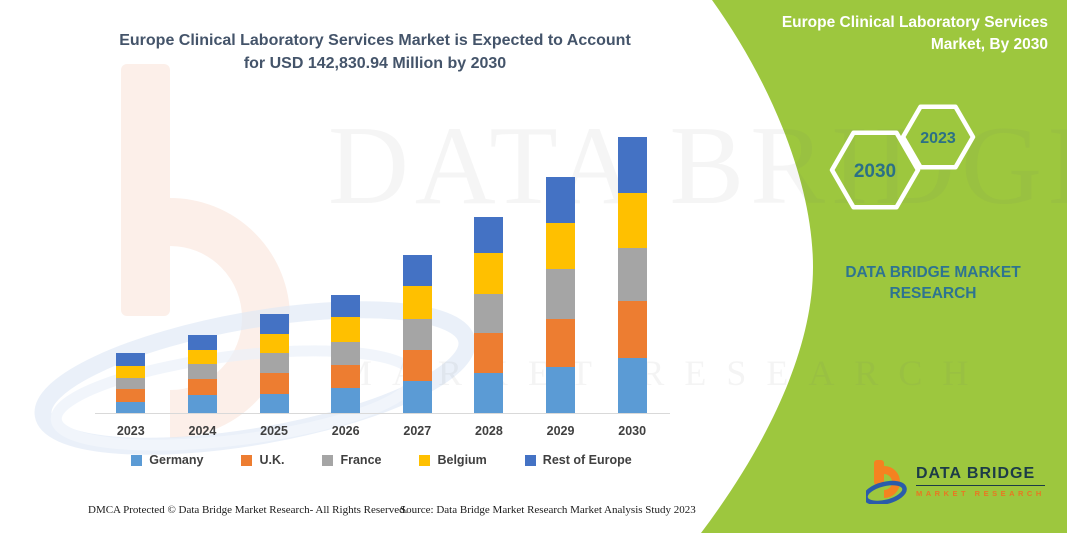  I want to click on hexagon-2030, so click(875, 170).